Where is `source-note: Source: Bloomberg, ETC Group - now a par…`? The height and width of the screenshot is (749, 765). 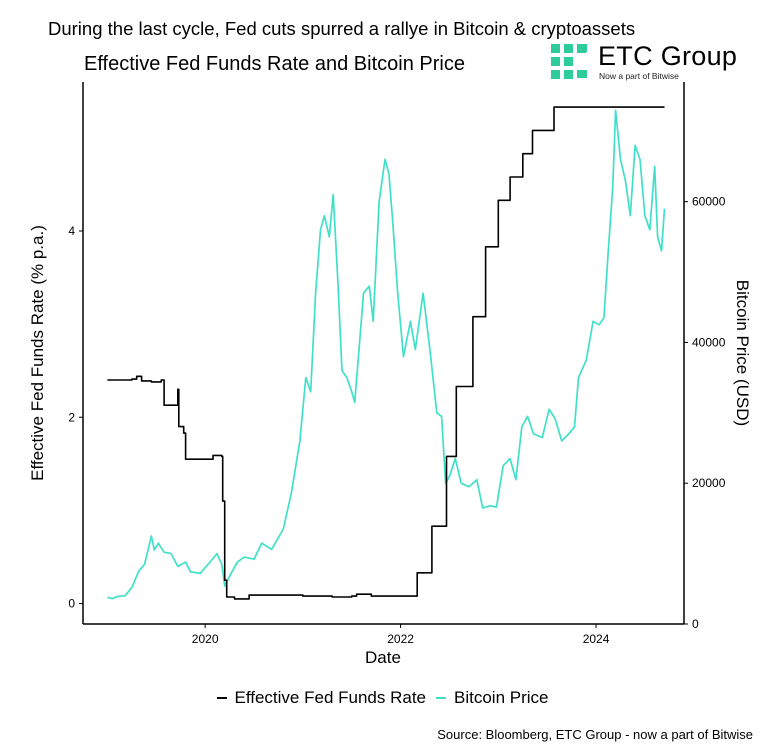
source-note: Source: Bloomberg, ETC Group - now a par… is located at coordinates (595, 734).